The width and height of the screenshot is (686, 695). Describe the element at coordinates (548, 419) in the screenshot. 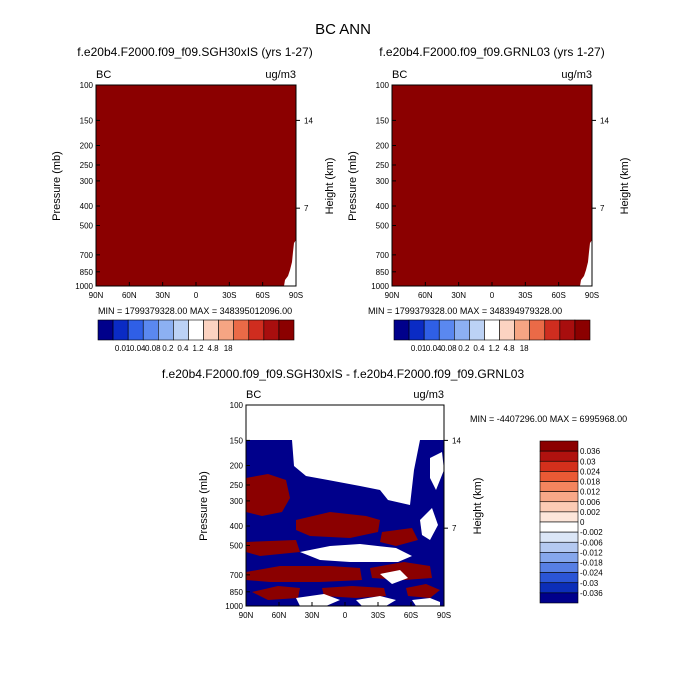

I see `panel-3-min-max: MIN = -4407296.00 MAX = 6995968.00` at that location.